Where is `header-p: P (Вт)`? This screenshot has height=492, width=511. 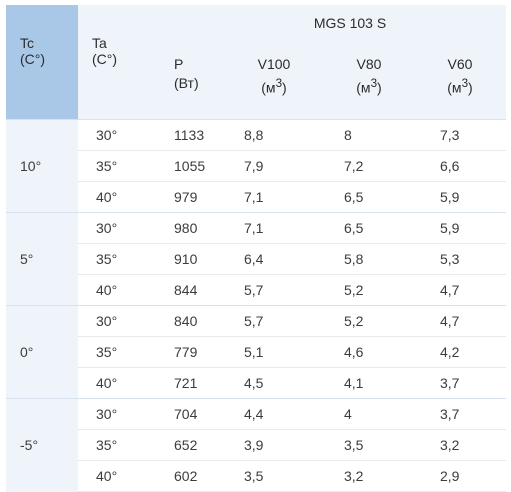
header-p: P (Вт) is located at coordinates (189, 80).